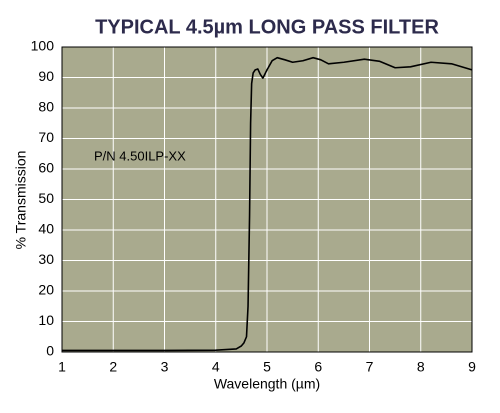  I want to click on x-tick-label: 9, so click(472, 367).